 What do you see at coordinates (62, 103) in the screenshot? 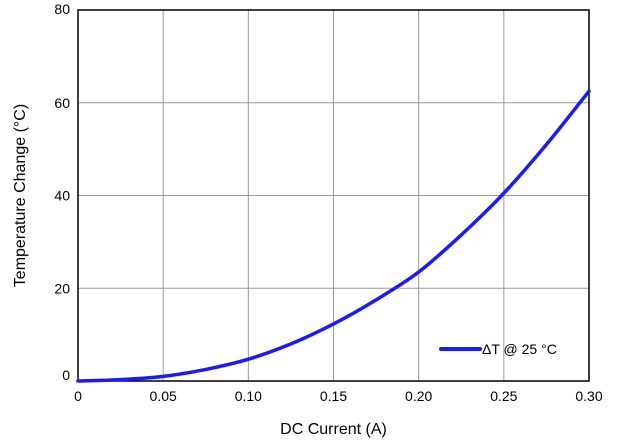
I see `y-tick-label: 60` at bounding box center [62, 103].